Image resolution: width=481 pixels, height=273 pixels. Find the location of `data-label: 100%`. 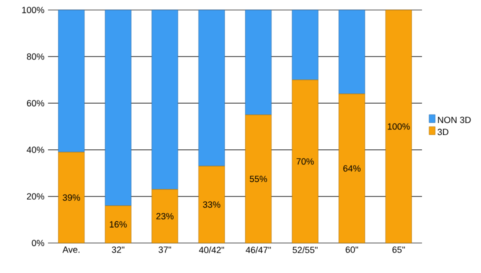

data-label: 100% is located at coordinates (399, 126).